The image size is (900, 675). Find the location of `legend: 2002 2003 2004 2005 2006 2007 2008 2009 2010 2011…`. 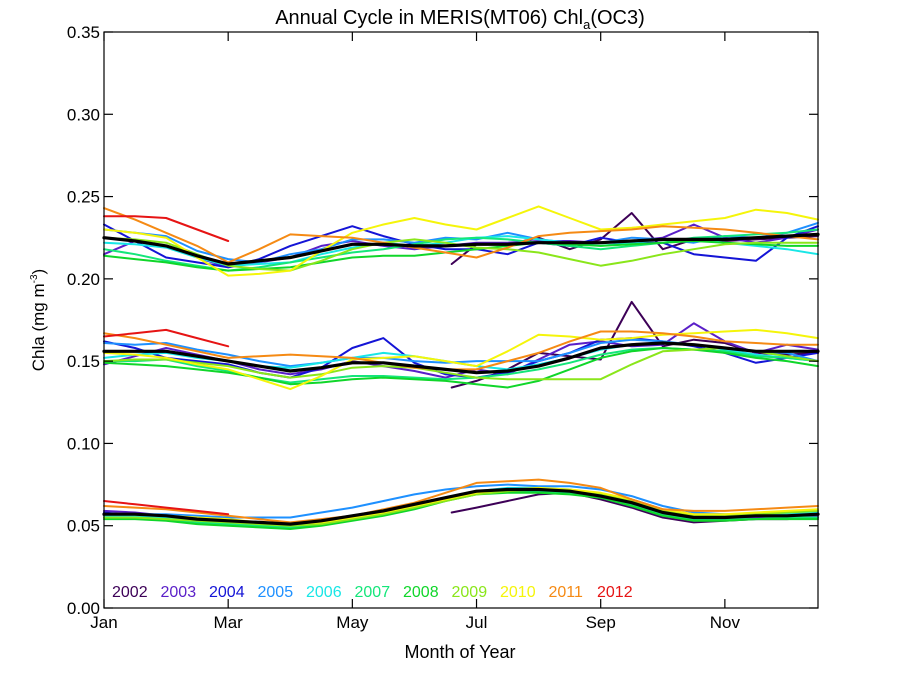

legend: 2002 2003 2004 2005 2006 2007 2008 2009 2010 2011… is located at coordinates (372, 592).